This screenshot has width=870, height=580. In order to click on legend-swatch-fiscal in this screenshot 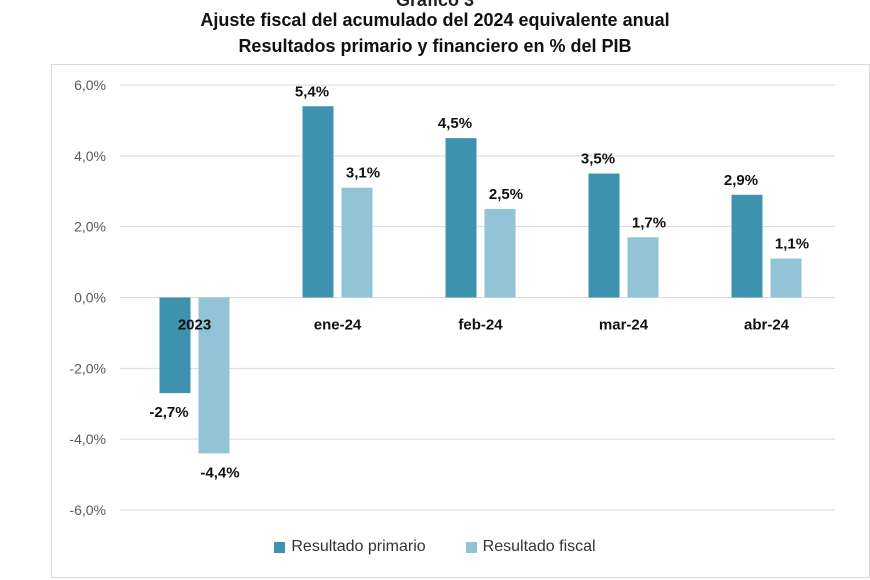, I will do `click(471, 547)`.